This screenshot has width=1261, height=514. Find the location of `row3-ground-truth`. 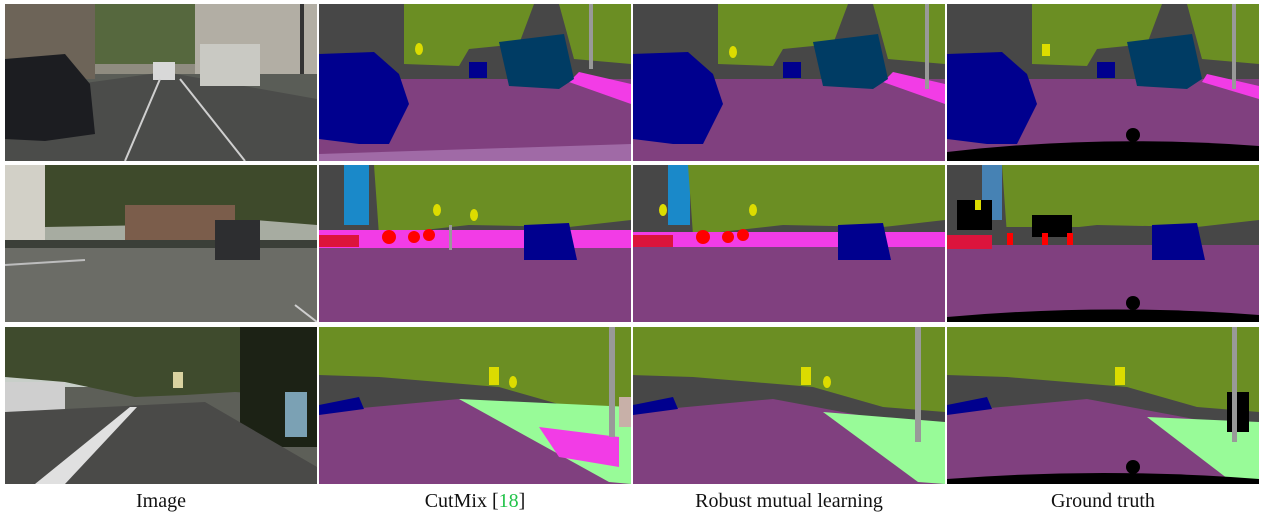

row3-ground-truth is located at coordinates (1103, 405).